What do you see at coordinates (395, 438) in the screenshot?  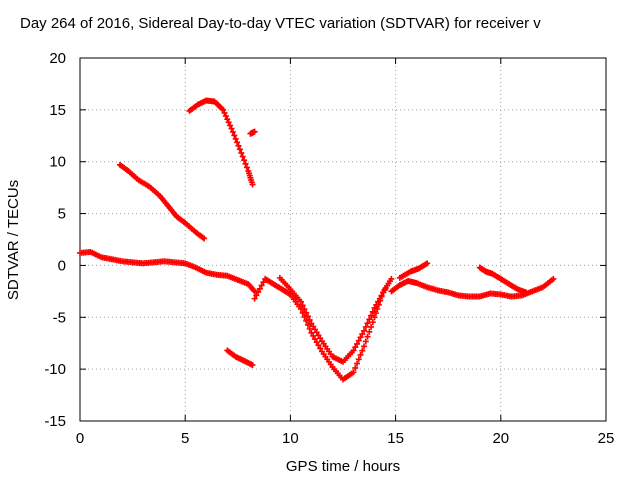 I see `x-tick-label: 15` at bounding box center [395, 438].